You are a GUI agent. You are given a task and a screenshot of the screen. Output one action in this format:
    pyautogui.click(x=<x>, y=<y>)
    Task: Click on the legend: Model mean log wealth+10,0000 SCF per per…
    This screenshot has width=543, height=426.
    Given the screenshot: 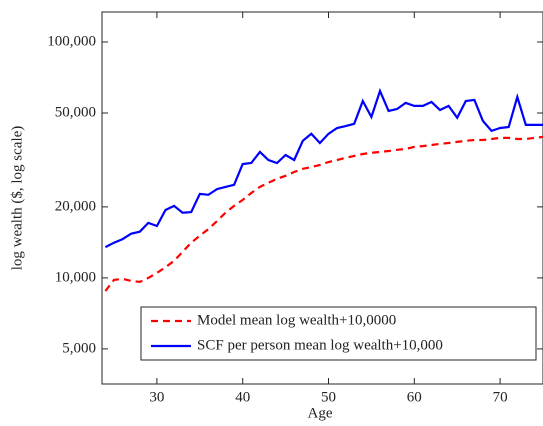 What is the action you would take?
    pyautogui.click(x=338, y=333)
    